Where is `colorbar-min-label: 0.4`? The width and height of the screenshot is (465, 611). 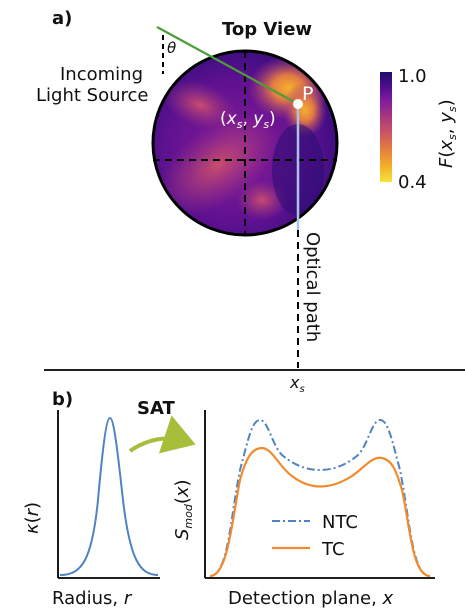 colorbar-min-label: 0.4 is located at coordinates (412, 182).